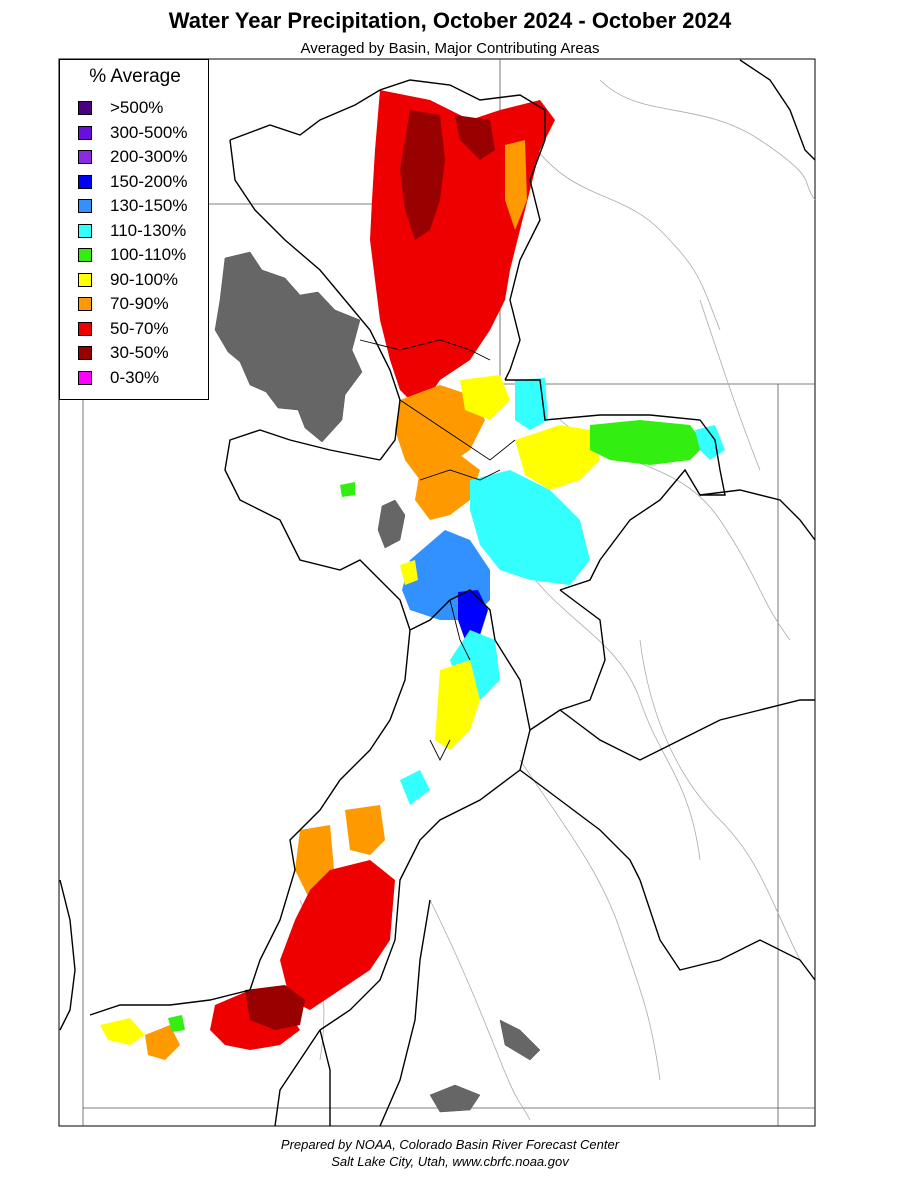  What do you see at coordinates (148, 254) in the screenshot?
I see `legend-label: 100-110%` at bounding box center [148, 254].